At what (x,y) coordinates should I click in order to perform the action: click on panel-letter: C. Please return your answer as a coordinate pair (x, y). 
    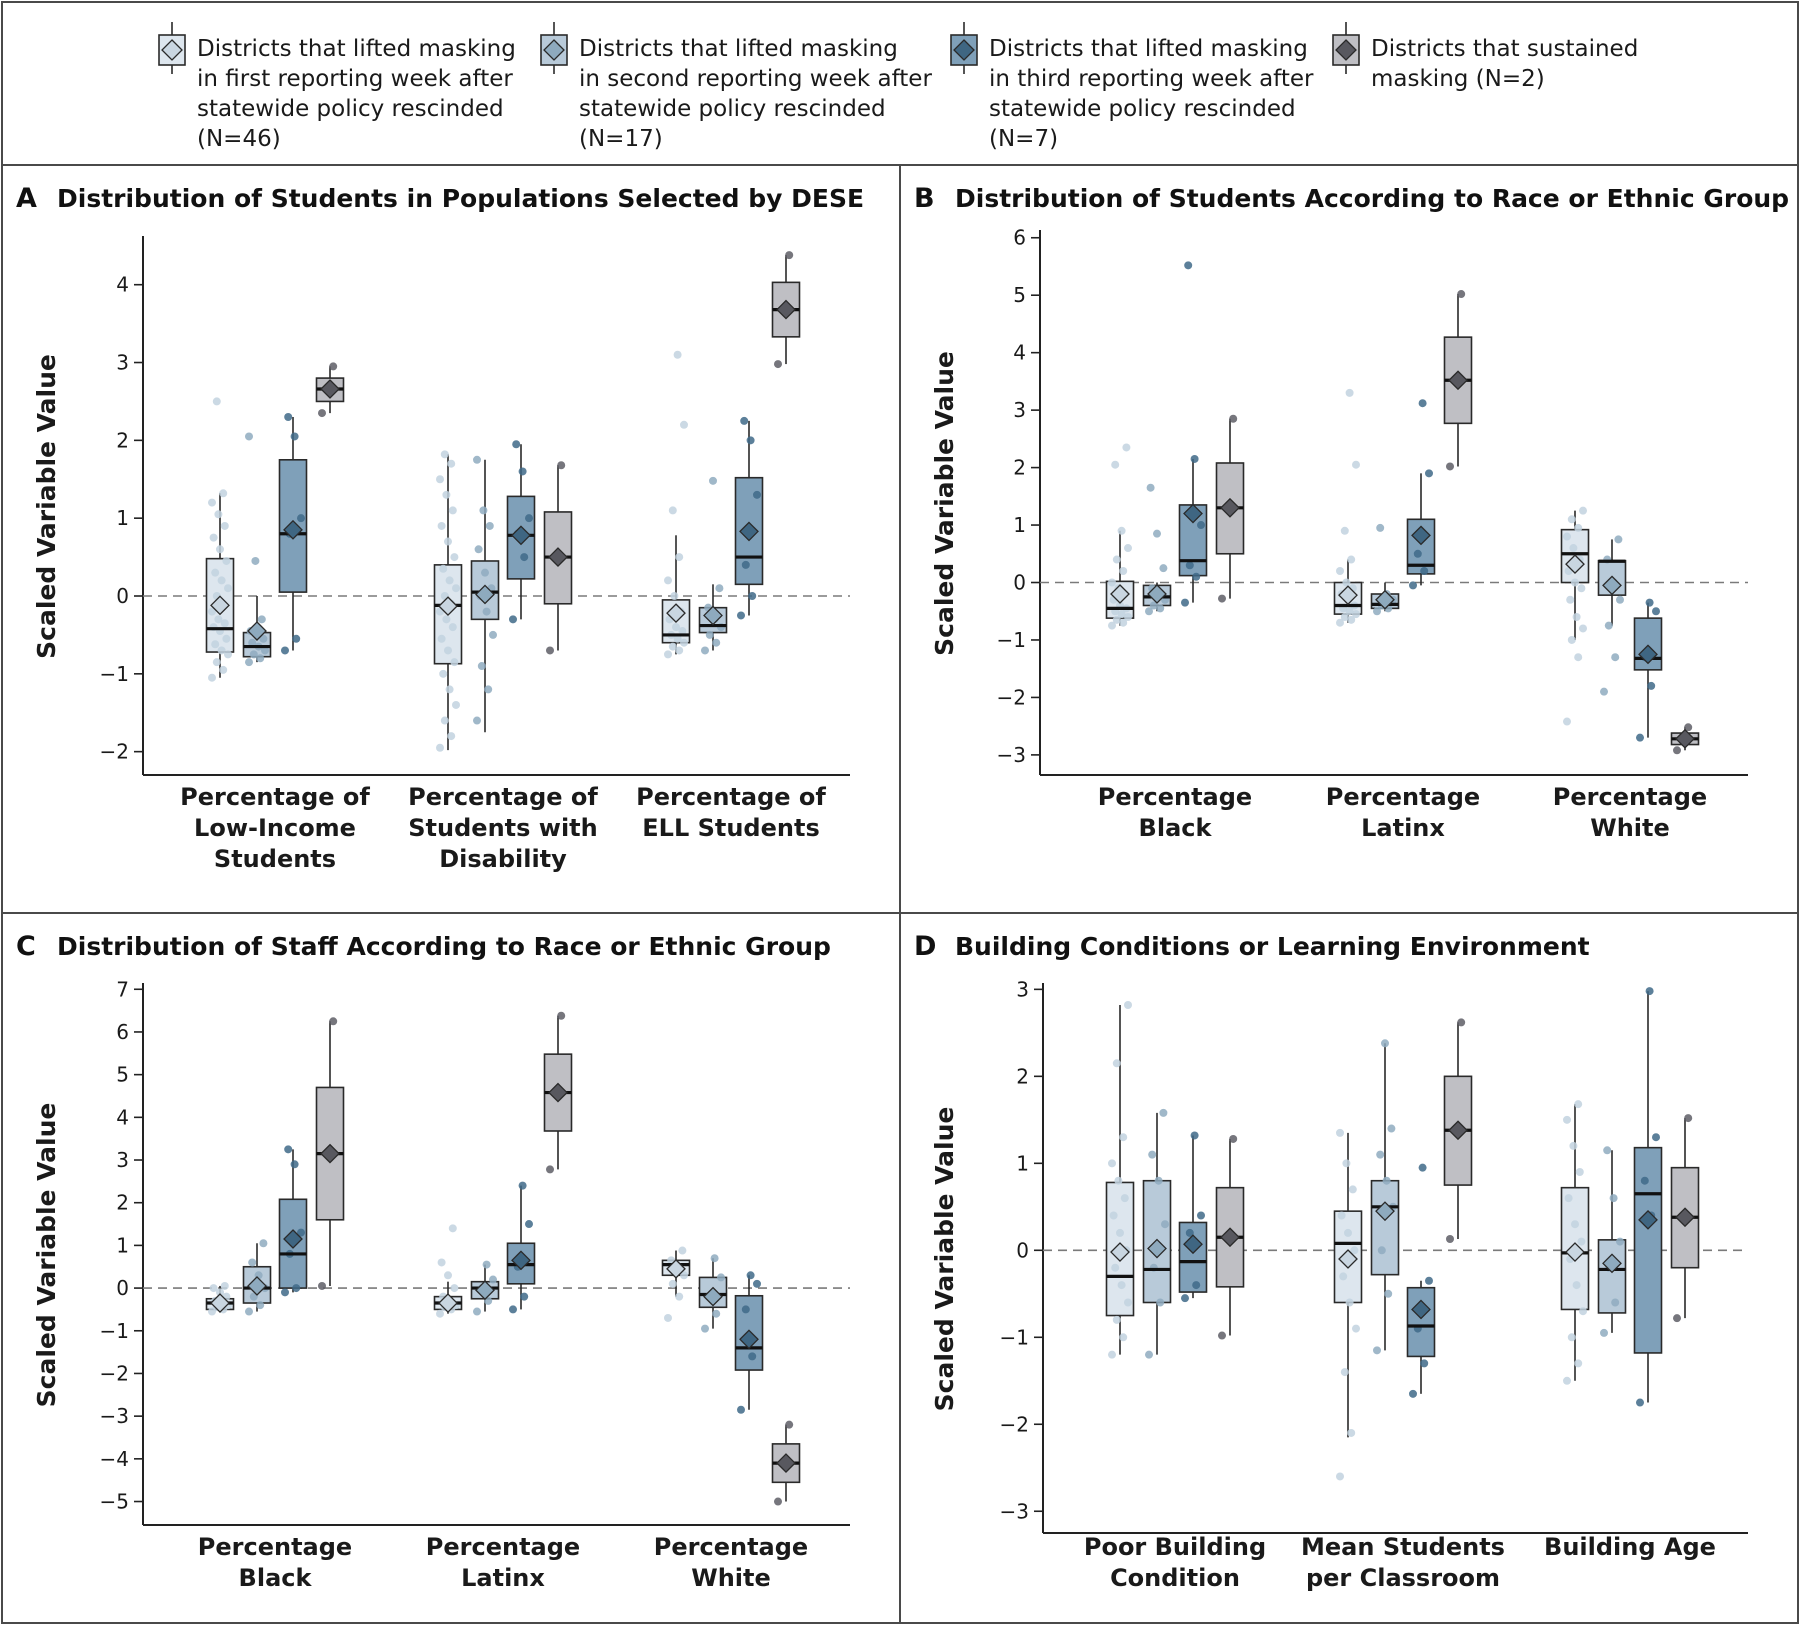
    Looking at the image, I should click on (26, 946).